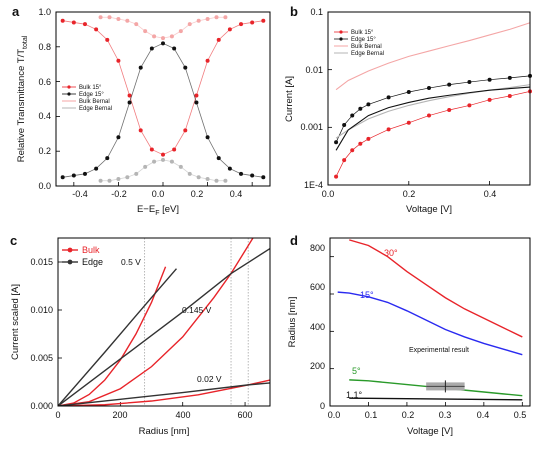 This screenshot has width=547, height=449. What do you see at coordinates (44, 47) in the screenshot?
I see `panel-a-ytick: 0.8` at bounding box center [44, 47].